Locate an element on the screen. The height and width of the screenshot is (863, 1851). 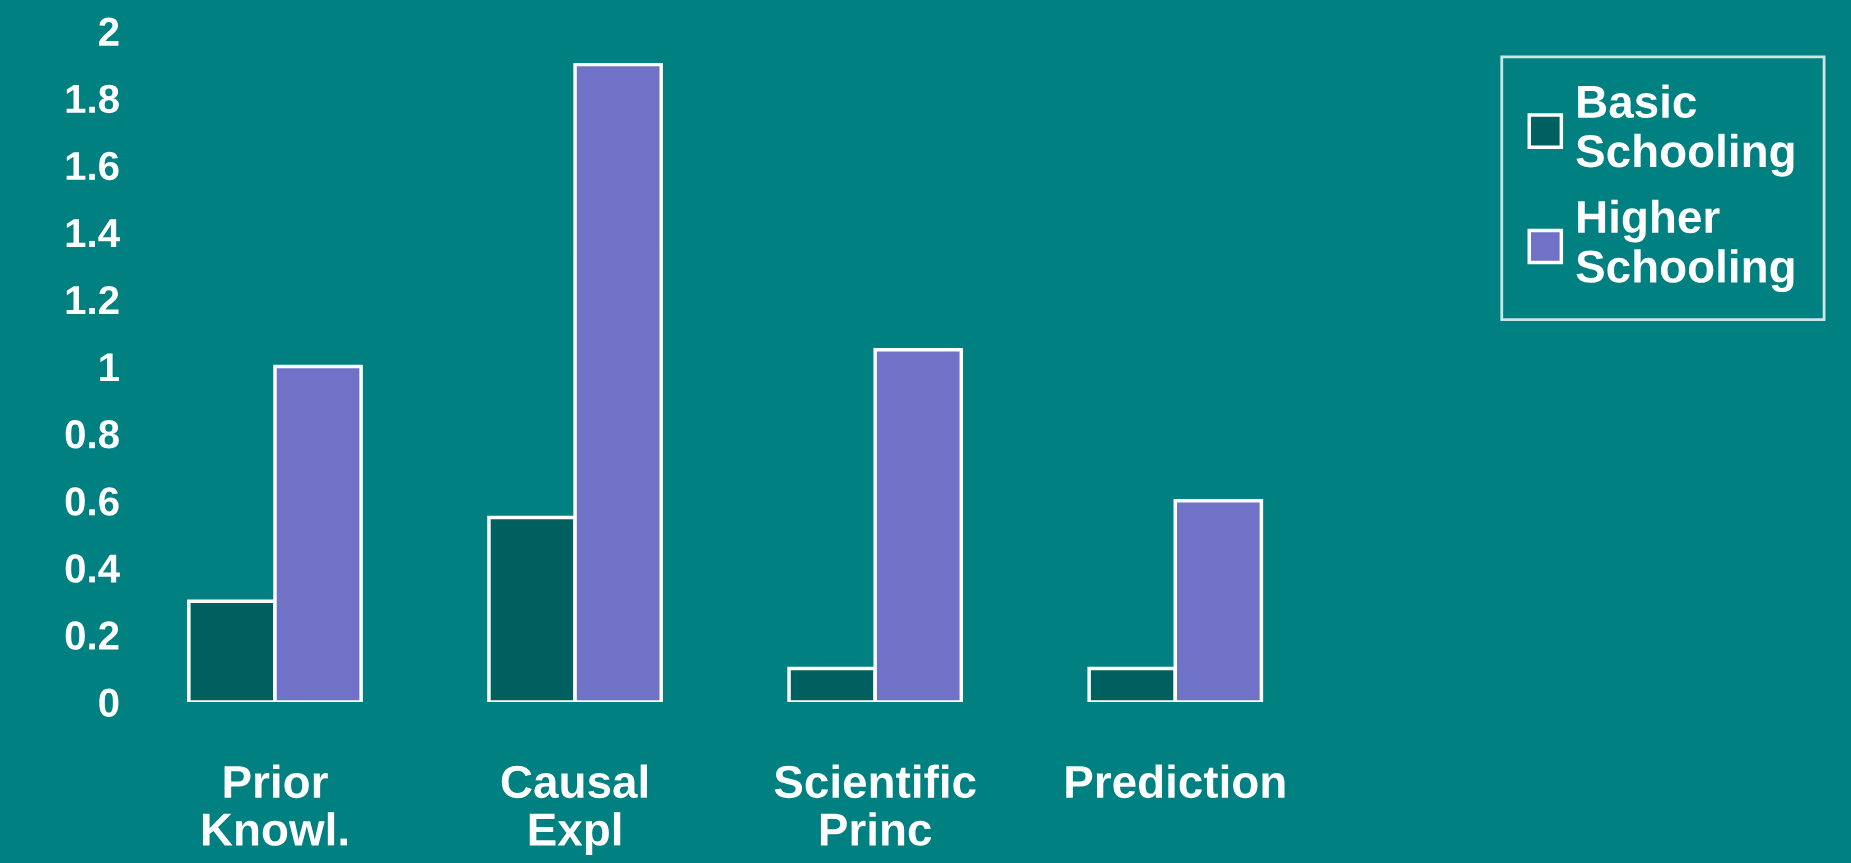
x-tick-label: Prior Knowl. is located at coordinates (274, 805).